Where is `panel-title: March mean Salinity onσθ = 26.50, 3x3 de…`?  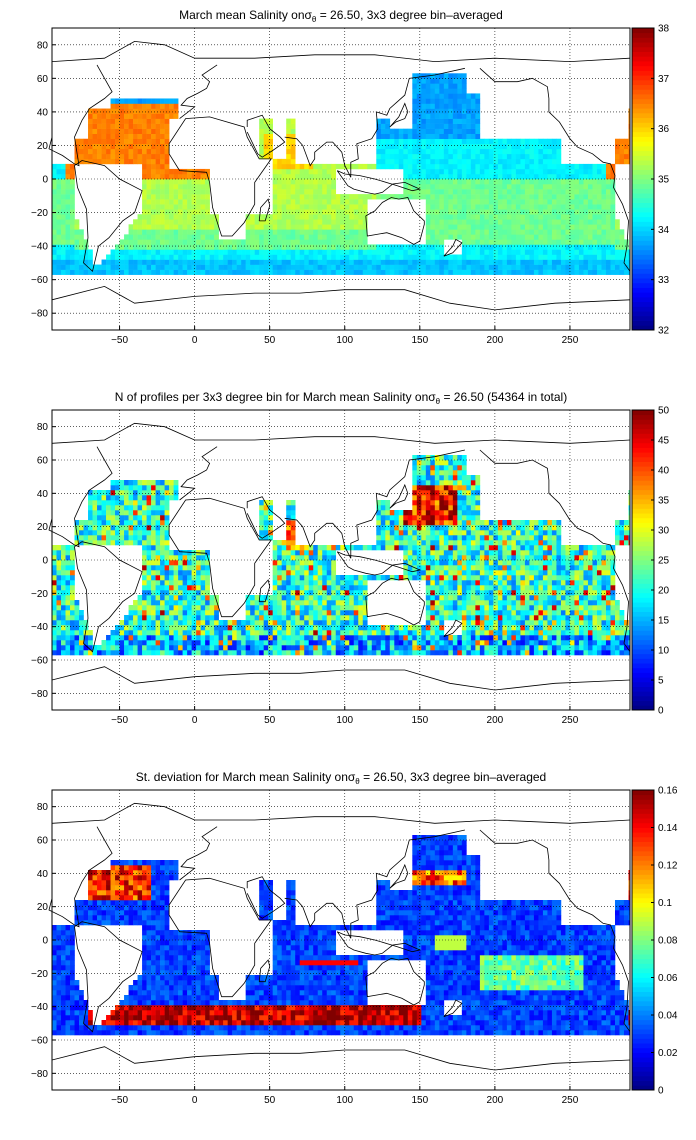
panel-title: March mean Salinity onσθ = 26.50, 3x3 de… is located at coordinates (341, 16).